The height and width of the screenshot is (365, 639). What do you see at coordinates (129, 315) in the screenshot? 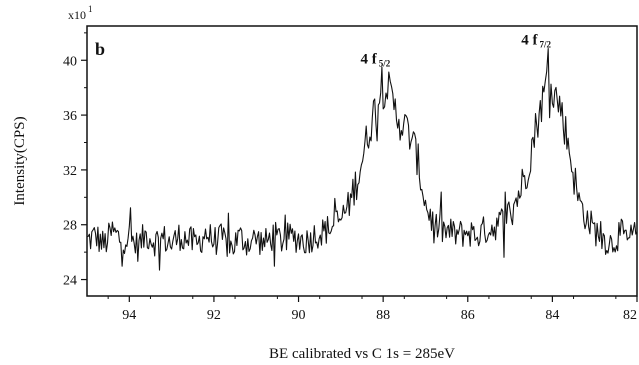
I see `x-tick-label: 94` at bounding box center [129, 315].